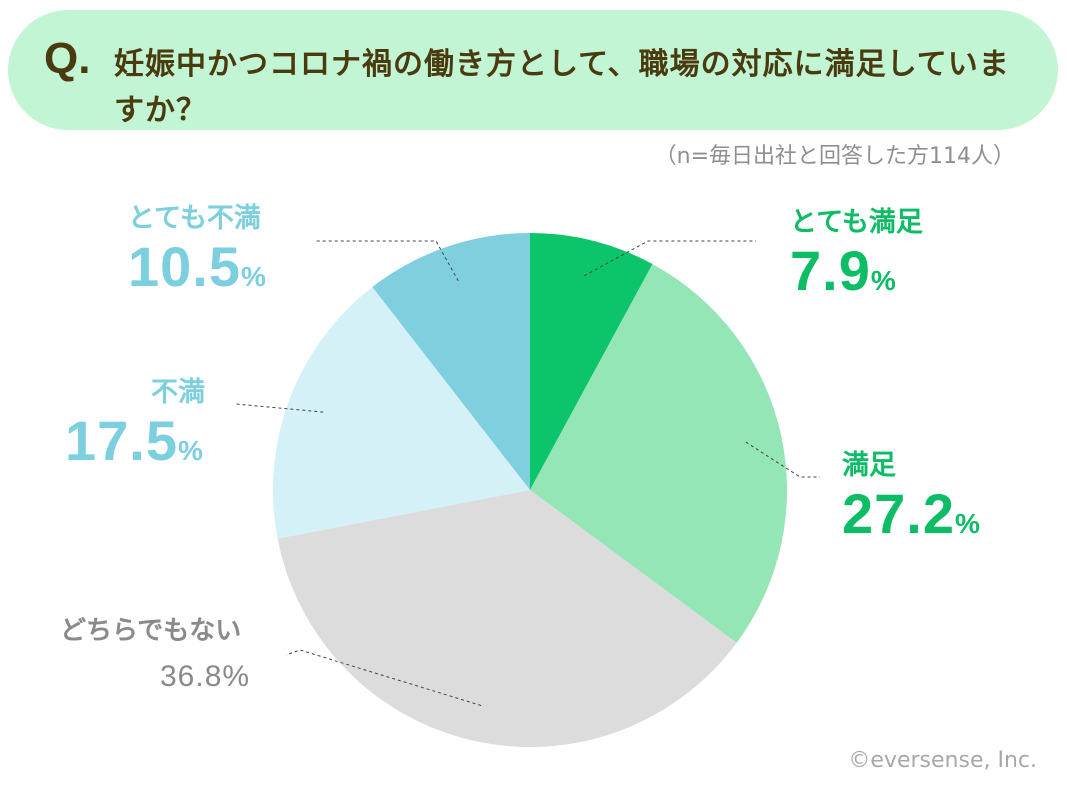 The height and width of the screenshot is (787, 1067). Describe the element at coordinates (205, 676) in the screenshot. I see `slice-value: 36.8%` at that location.